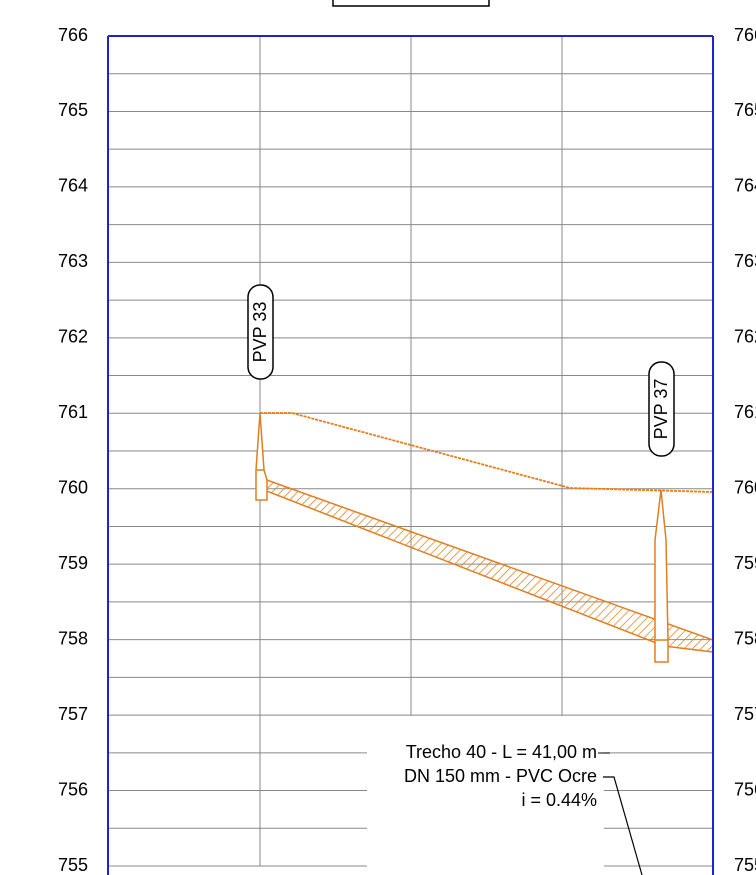  What do you see at coordinates (745, 487) in the screenshot?
I see `y-tick-label-right: 760` at bounding box center [745, 487].